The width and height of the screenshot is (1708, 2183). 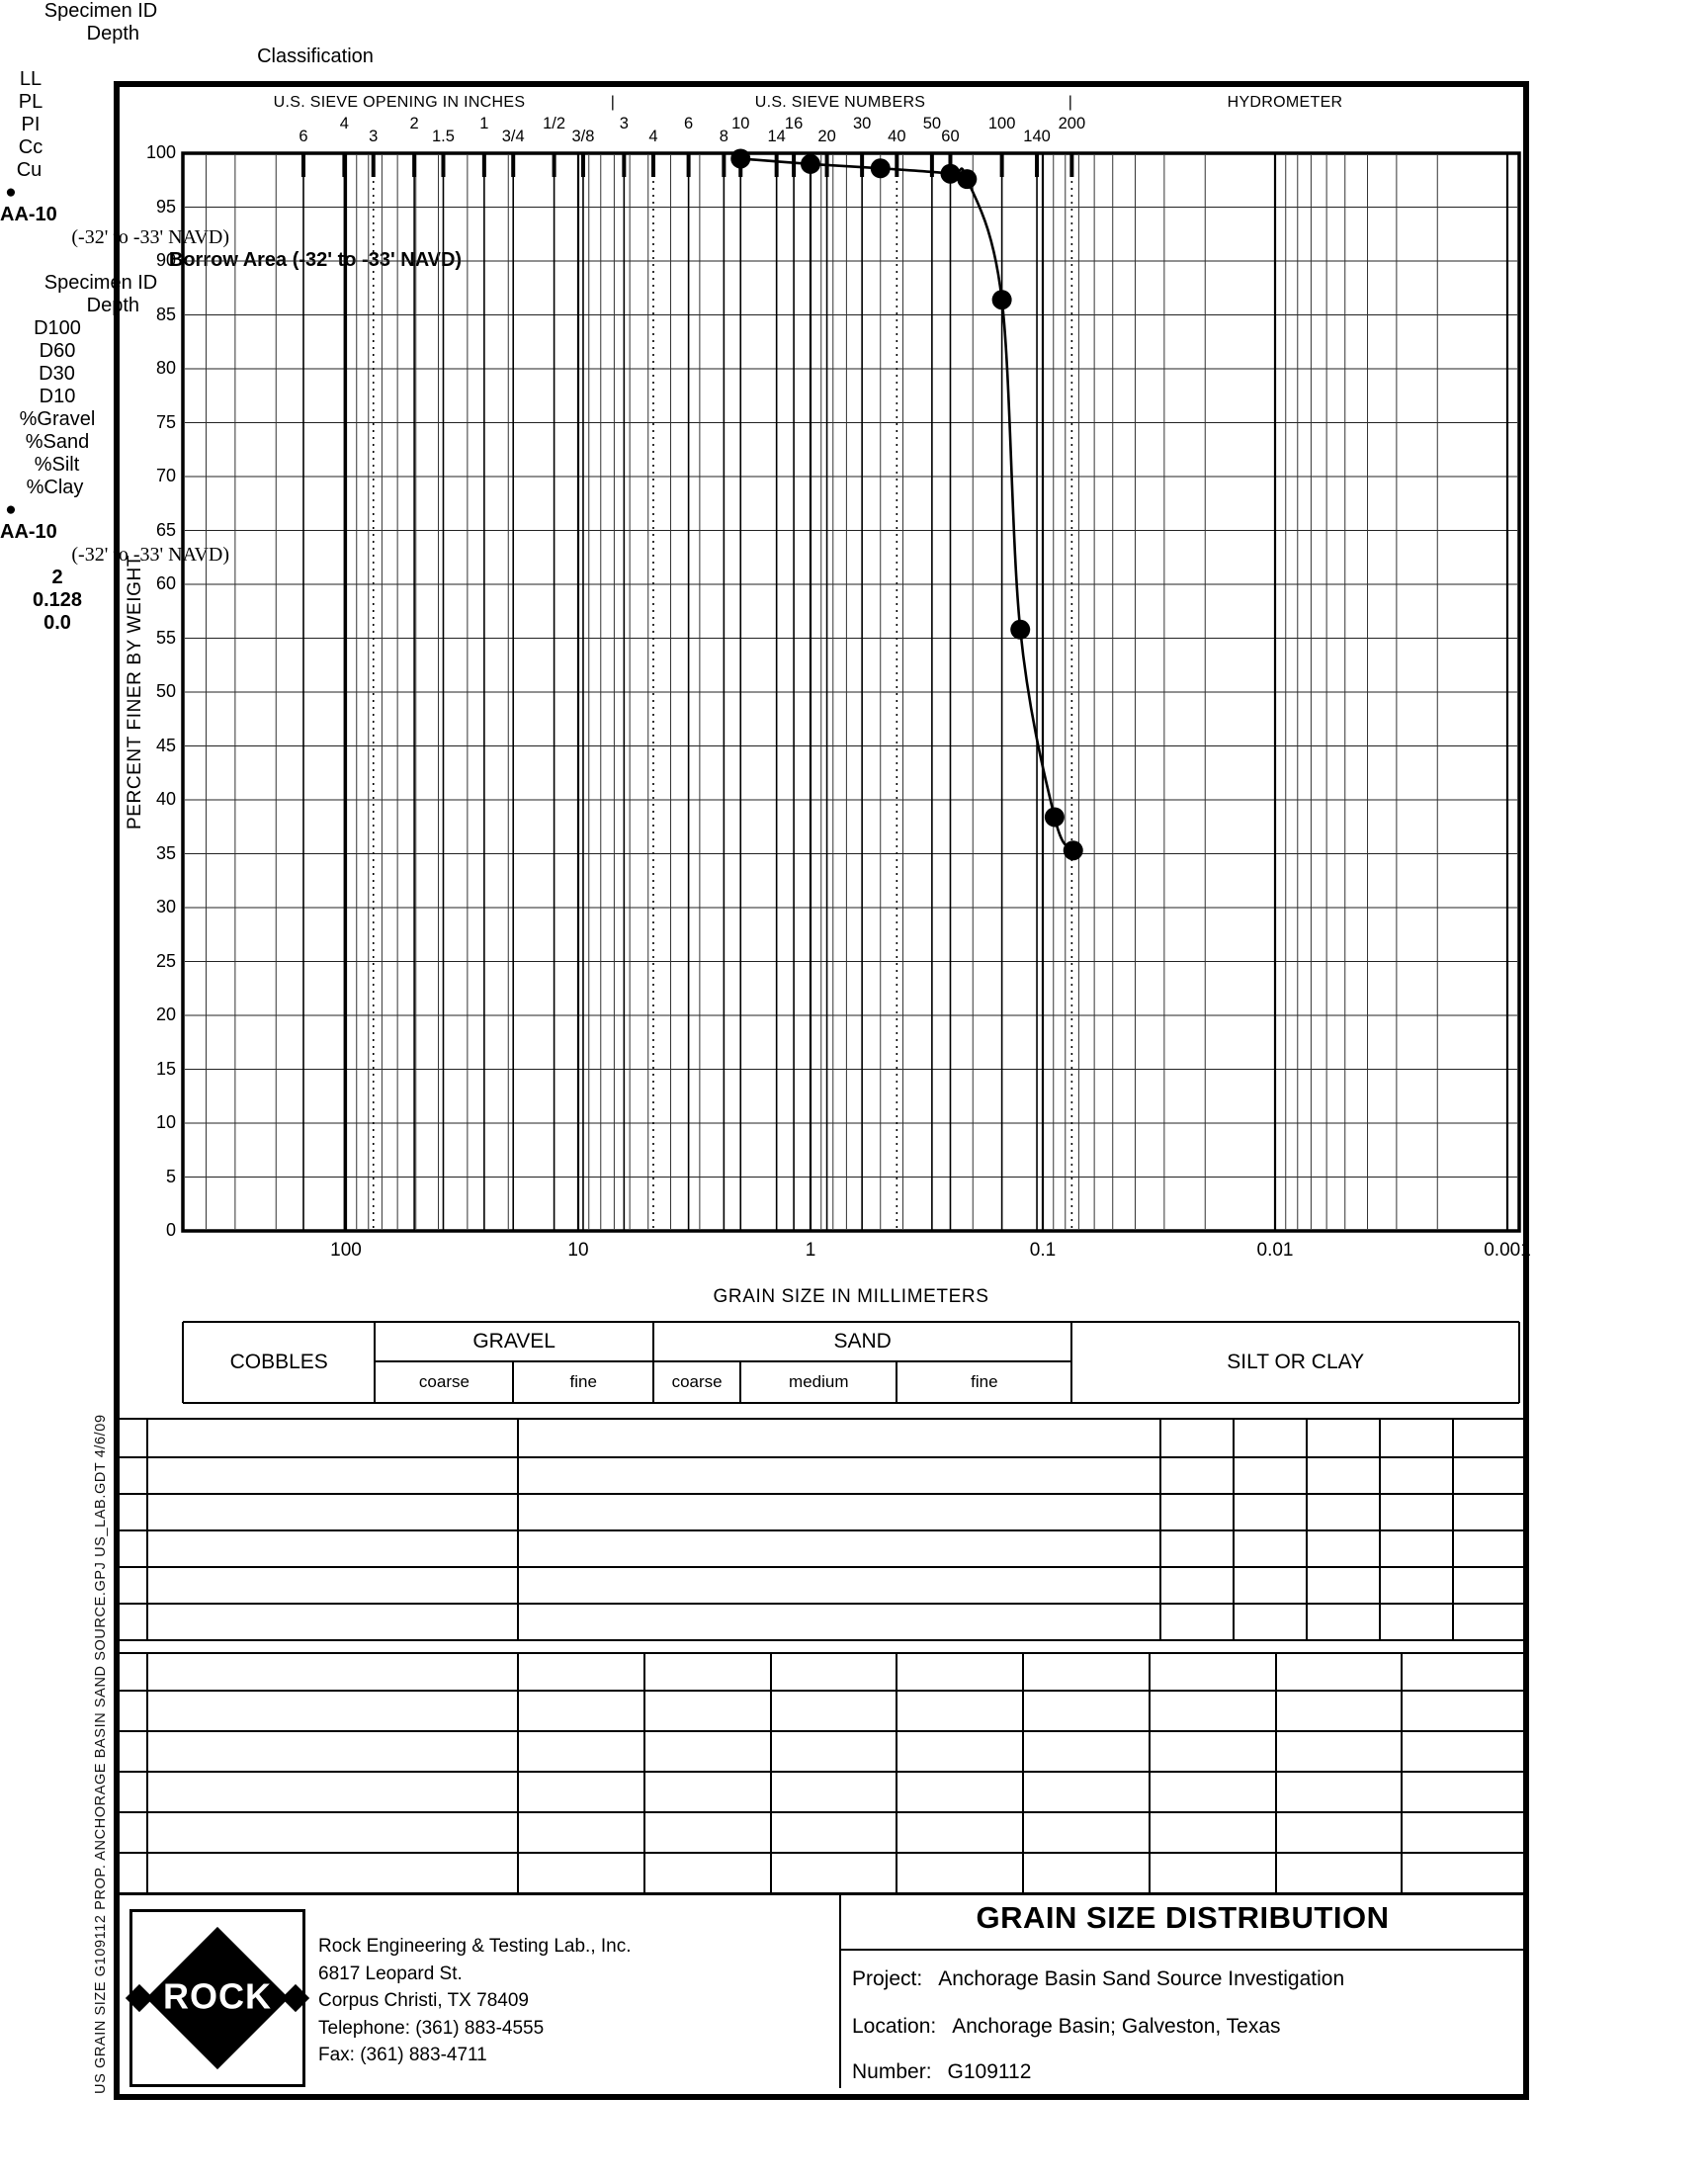 I want to click on sieve-tick-label: 140, so click(x=1037, y=136).